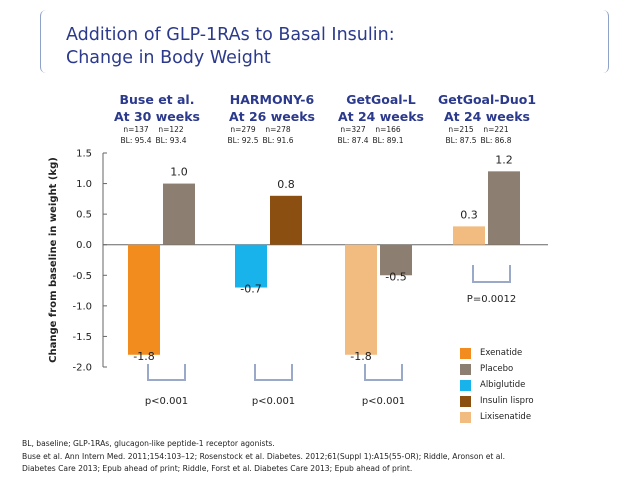 The height and width of the screenshot is (479, 638). I want to click on p-value-label: P=0.0012, so click(491, 299).